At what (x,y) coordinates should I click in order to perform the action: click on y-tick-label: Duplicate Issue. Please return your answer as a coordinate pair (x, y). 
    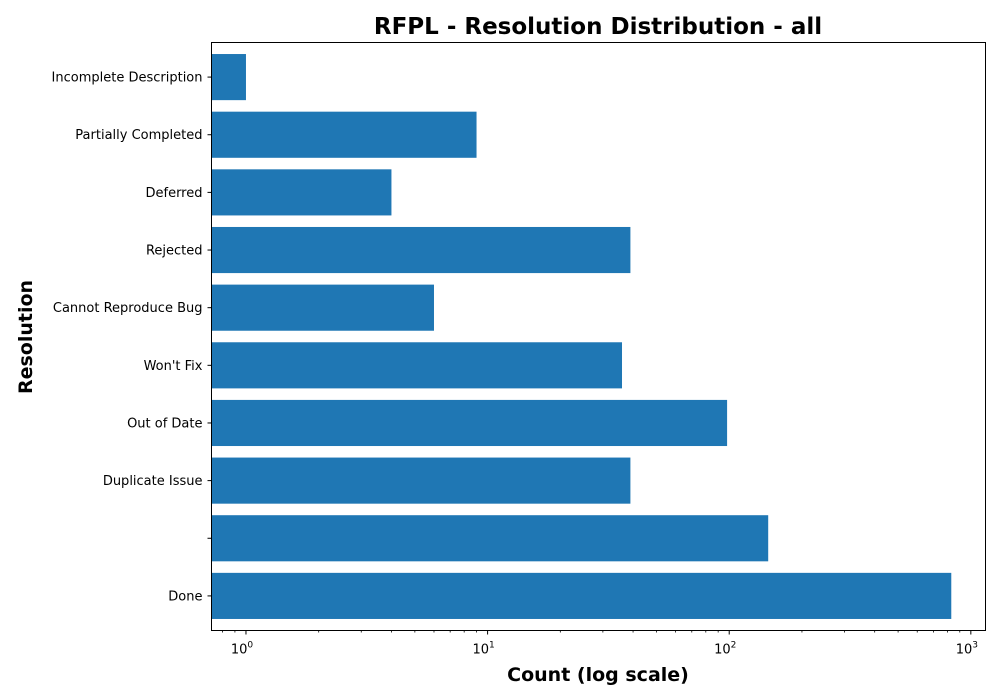
    Looking at the image, I should click on (153, 481).